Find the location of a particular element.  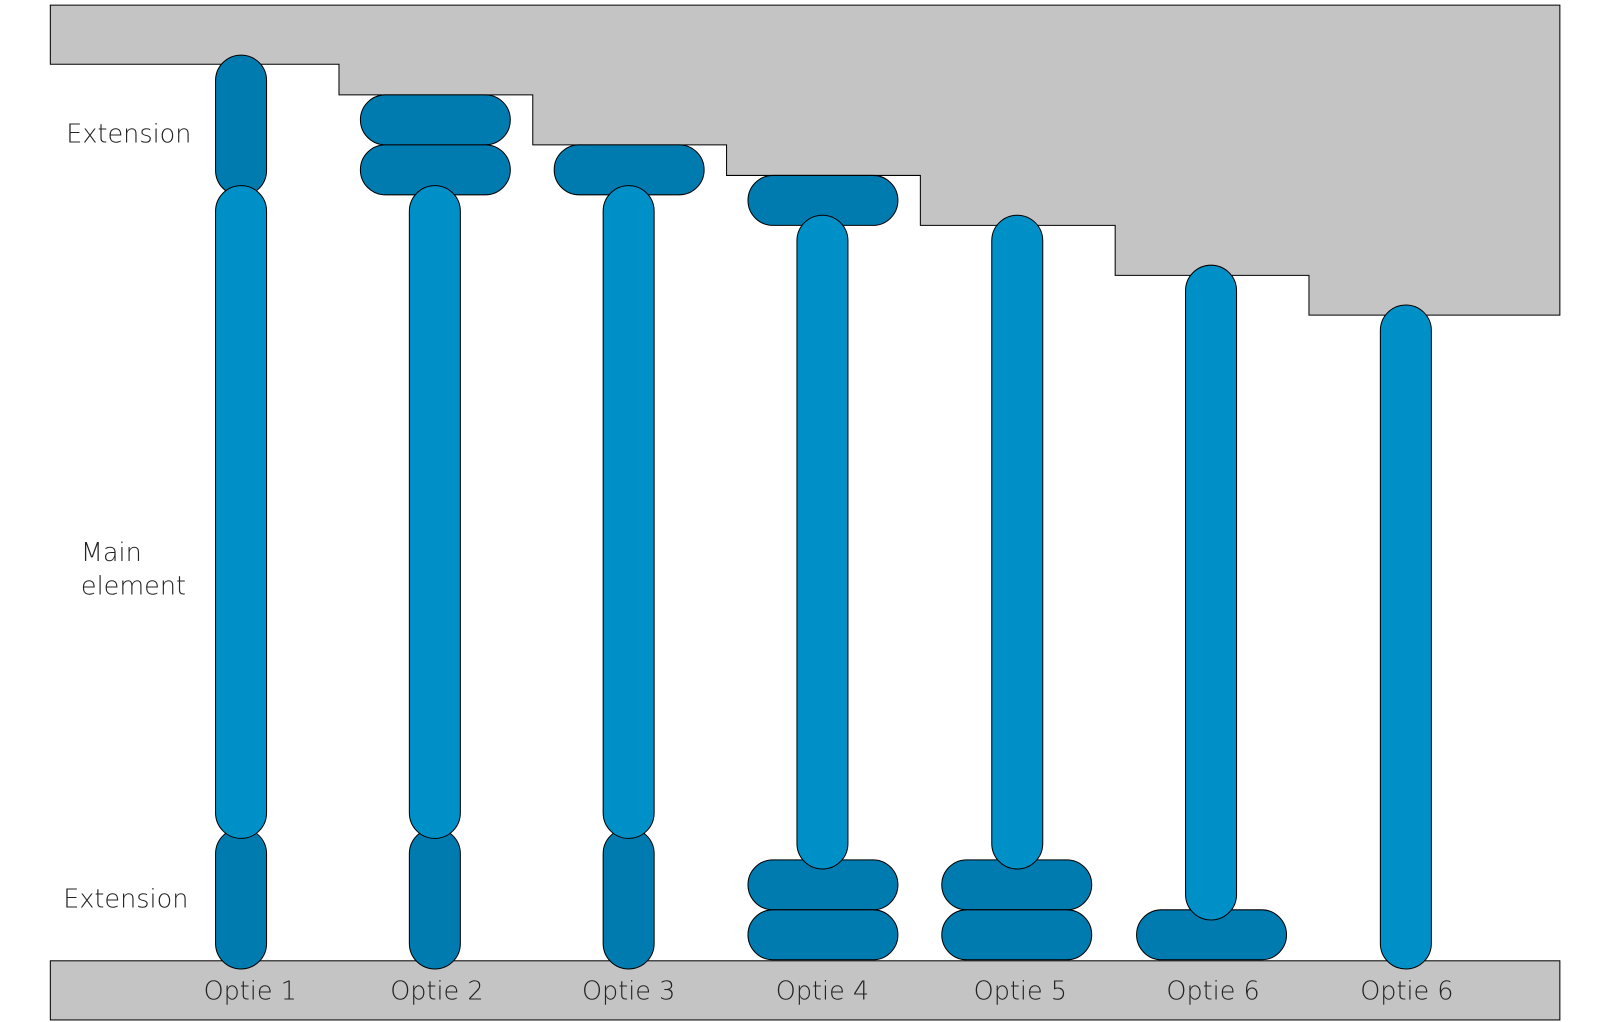

label: Main is located at coordinates (111, 553).